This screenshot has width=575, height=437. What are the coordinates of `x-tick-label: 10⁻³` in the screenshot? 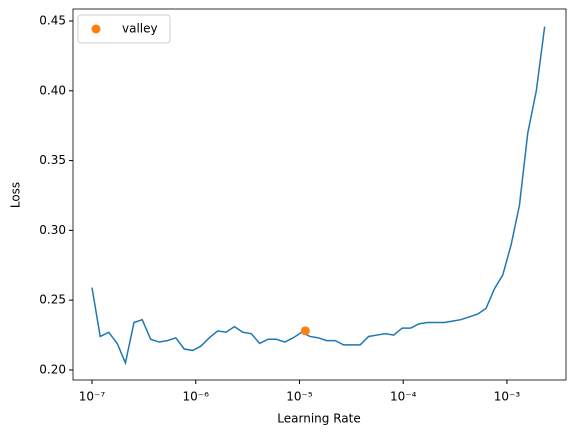 It's located at (507, 397).